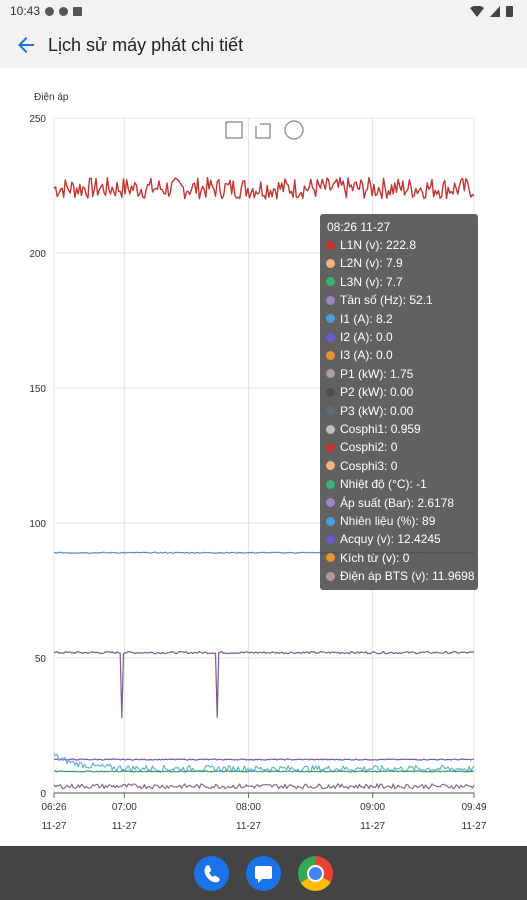  What do you see at coordinates (369, 465) in the screenshot?
I see `tooltip-row-label: Cosphi3: 0` at bounding box center [369, 465].